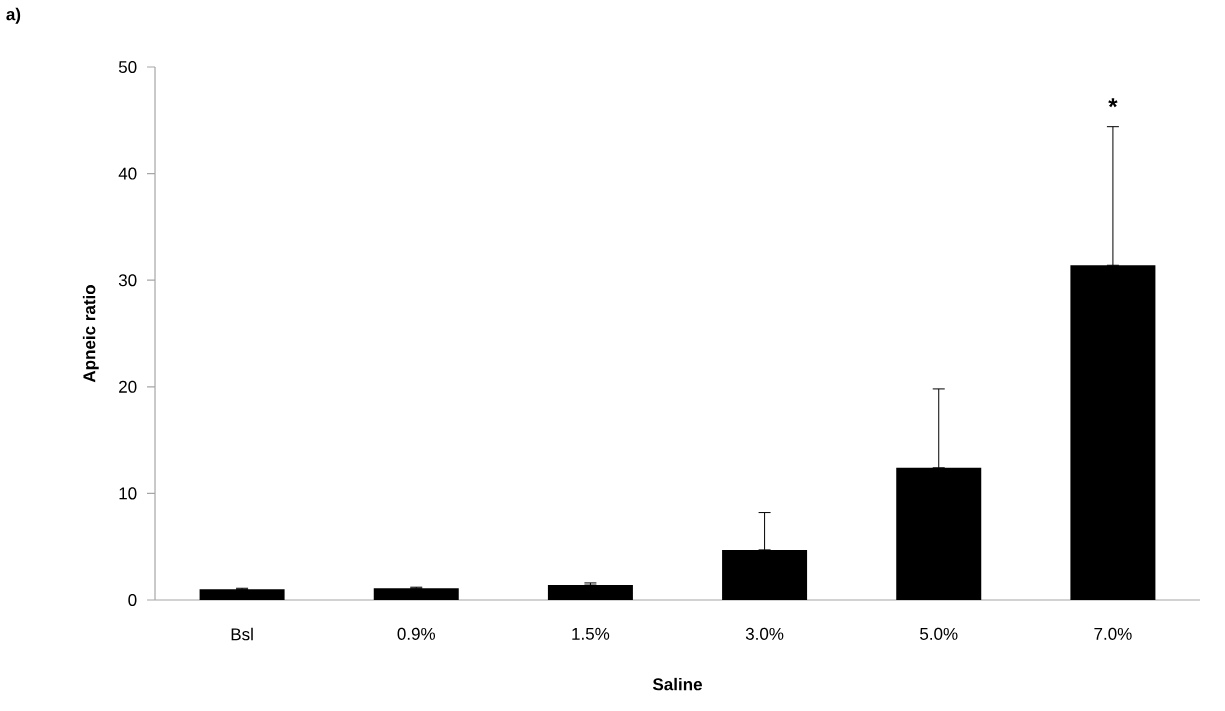 This screenshot has width=1225, height=711. Describe the element at coordinates (939, 633) in the screenshot. I see `x-tick-label: 5.0%` at that location.